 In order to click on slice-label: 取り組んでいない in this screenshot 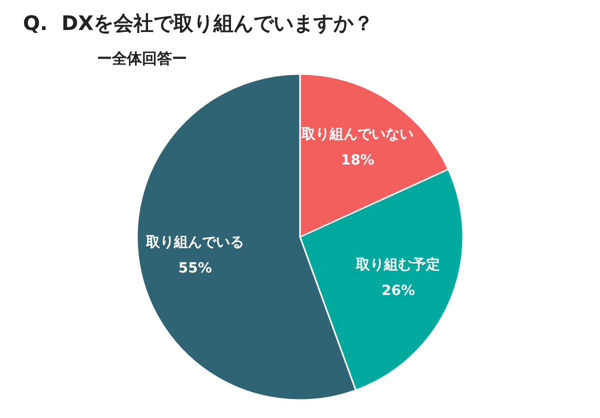, I will do `click(357, 134)`.